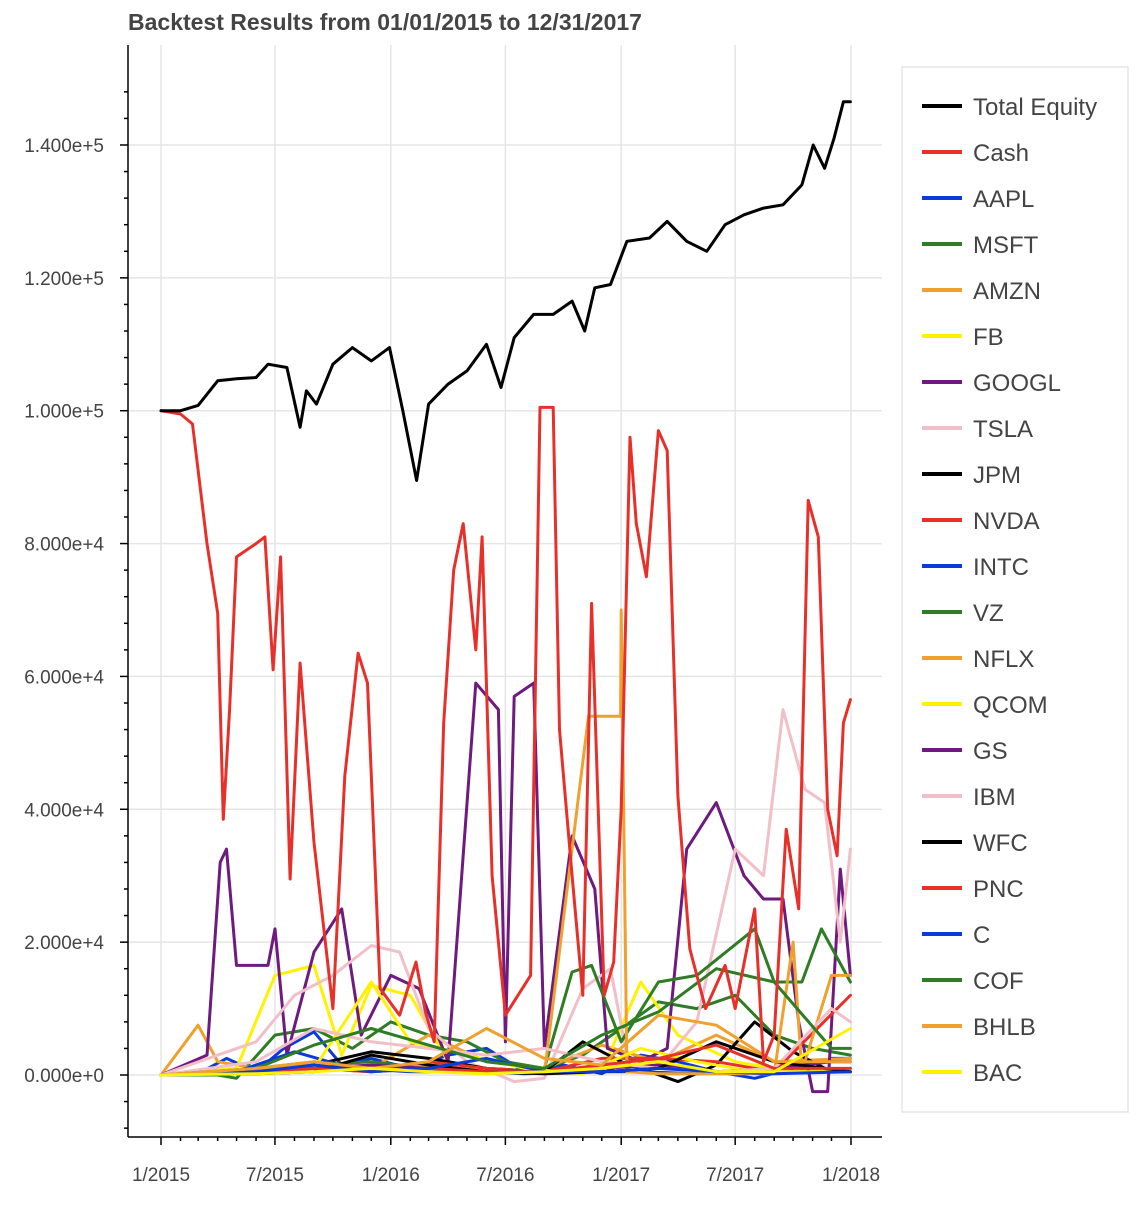  What do you see at coordinates (1010, 705) in the screenshot?
I see `legend-label-qcom: QCOM` at bounding box center [1010, 705].